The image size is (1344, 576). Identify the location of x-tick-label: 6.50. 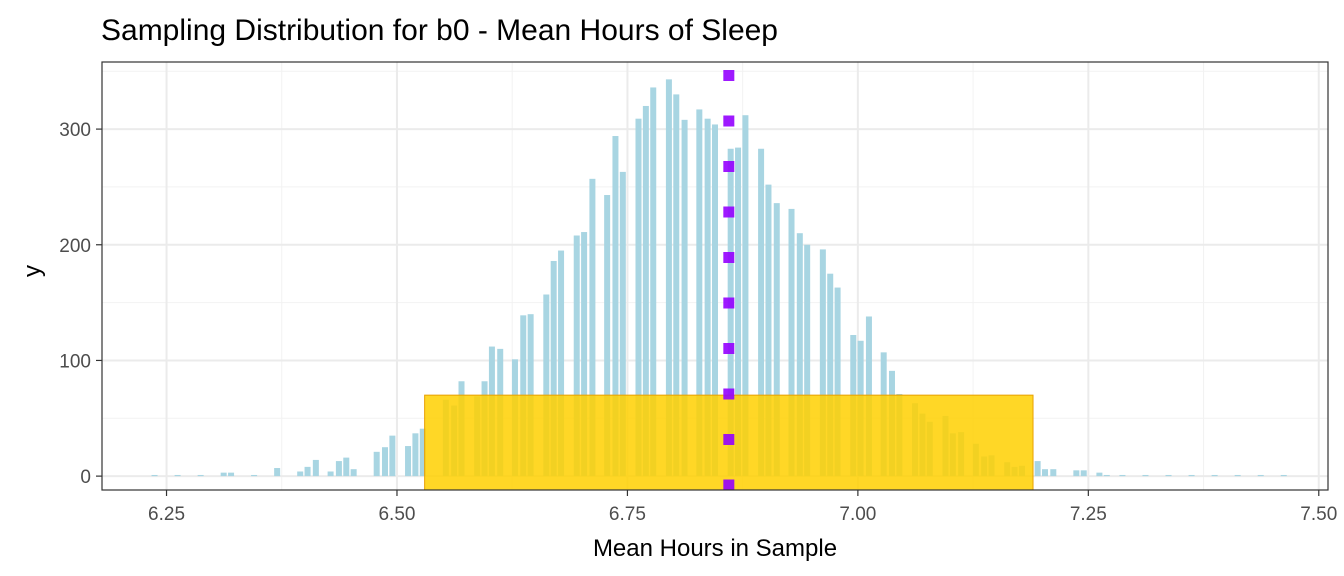
(396, 514).